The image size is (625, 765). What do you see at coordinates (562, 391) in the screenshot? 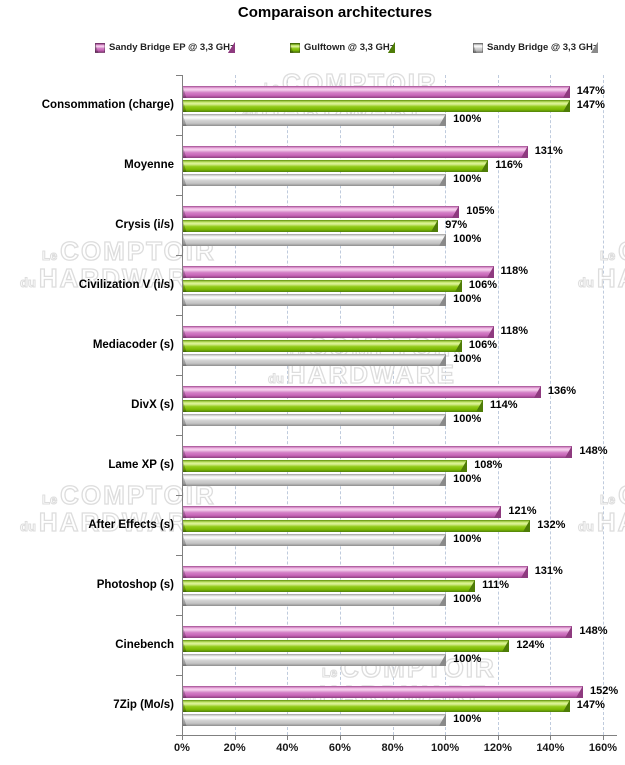
I see `value-label: 136%` at bounding box center [562, 391].